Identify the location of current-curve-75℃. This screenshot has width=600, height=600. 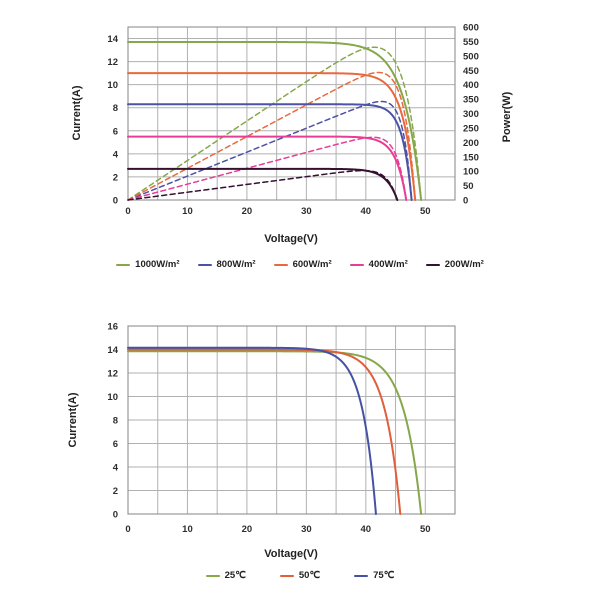
(252, 430).